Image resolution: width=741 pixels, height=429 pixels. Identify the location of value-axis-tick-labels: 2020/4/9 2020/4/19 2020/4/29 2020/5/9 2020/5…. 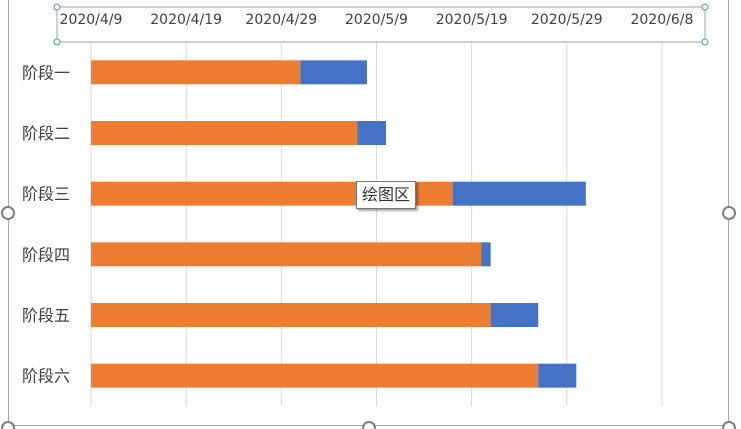
(377, 20).